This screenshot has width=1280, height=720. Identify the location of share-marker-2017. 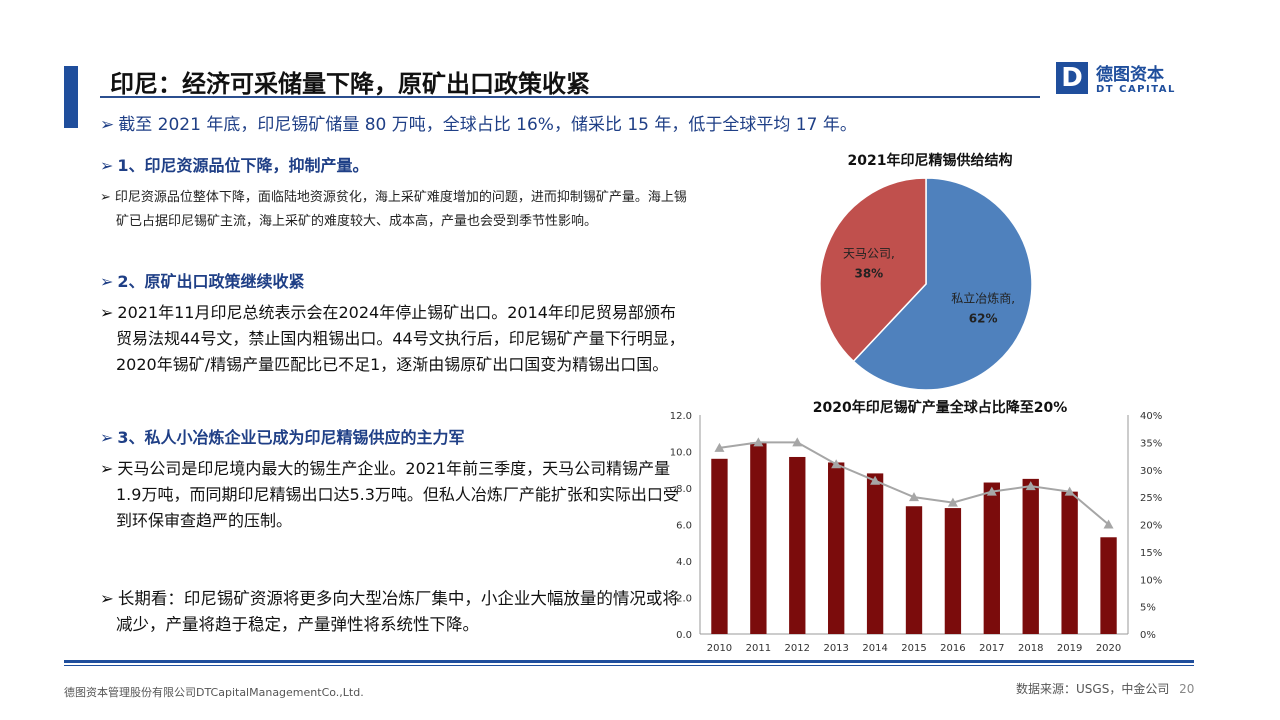
(991, 491).